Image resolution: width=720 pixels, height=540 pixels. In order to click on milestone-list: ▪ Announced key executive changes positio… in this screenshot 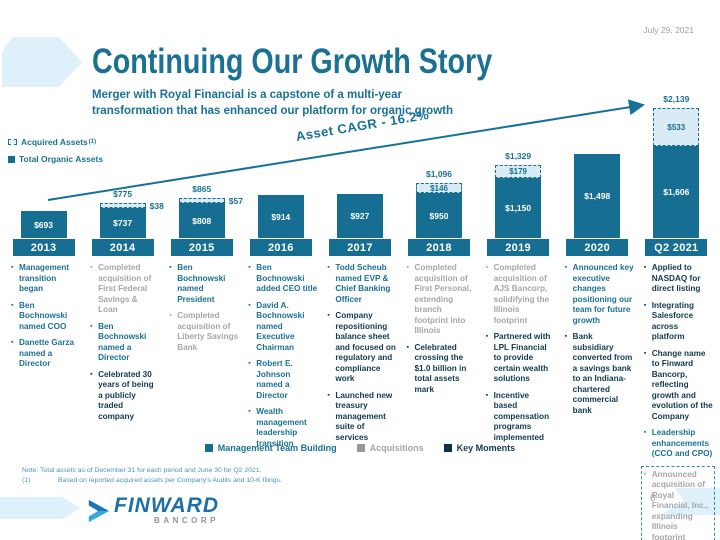, I will do `click(597, 339)`.